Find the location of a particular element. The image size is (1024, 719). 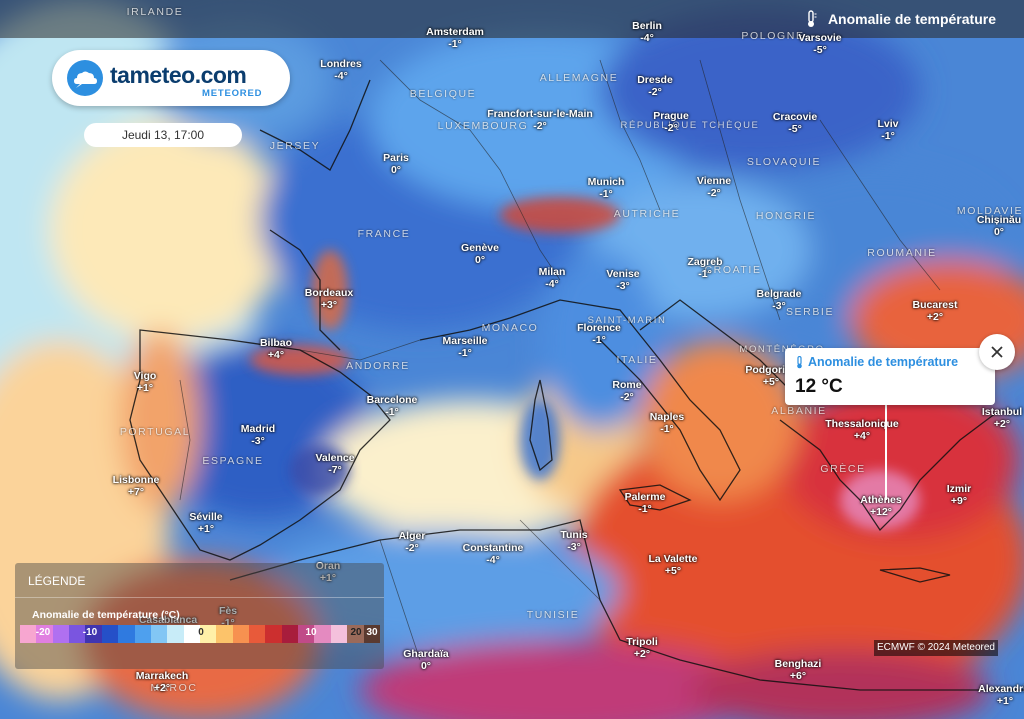

city-londres: Londres -4° is located at coordinates (340, 70).